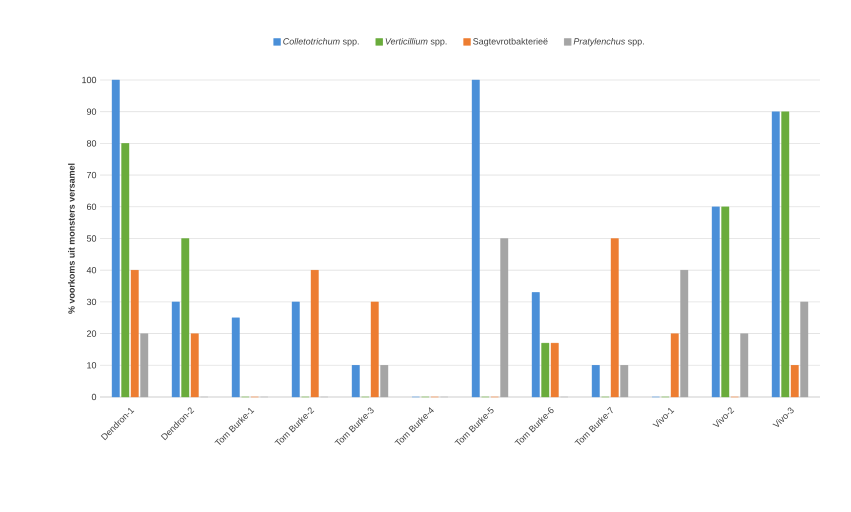 Image resolution: width=851 pixels, height=512 pixels. Describe the element at coordinates (91, 143) in the screenshot. I see `y-tick-label: 80` at that location.